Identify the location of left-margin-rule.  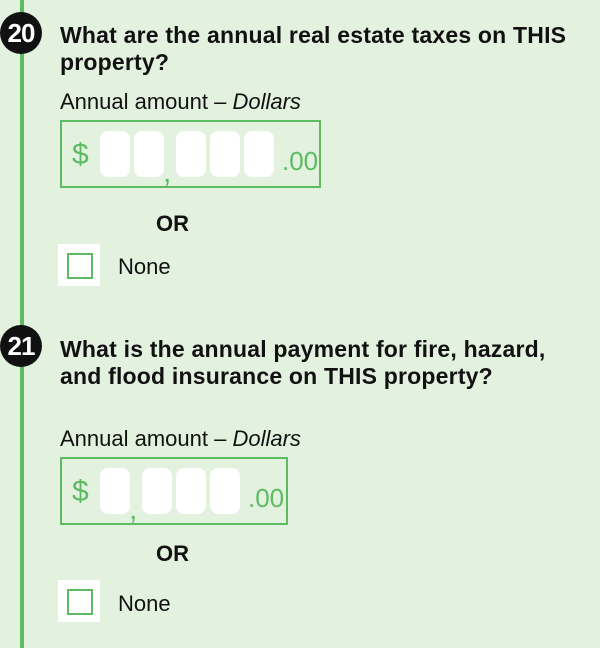
(22, 324).